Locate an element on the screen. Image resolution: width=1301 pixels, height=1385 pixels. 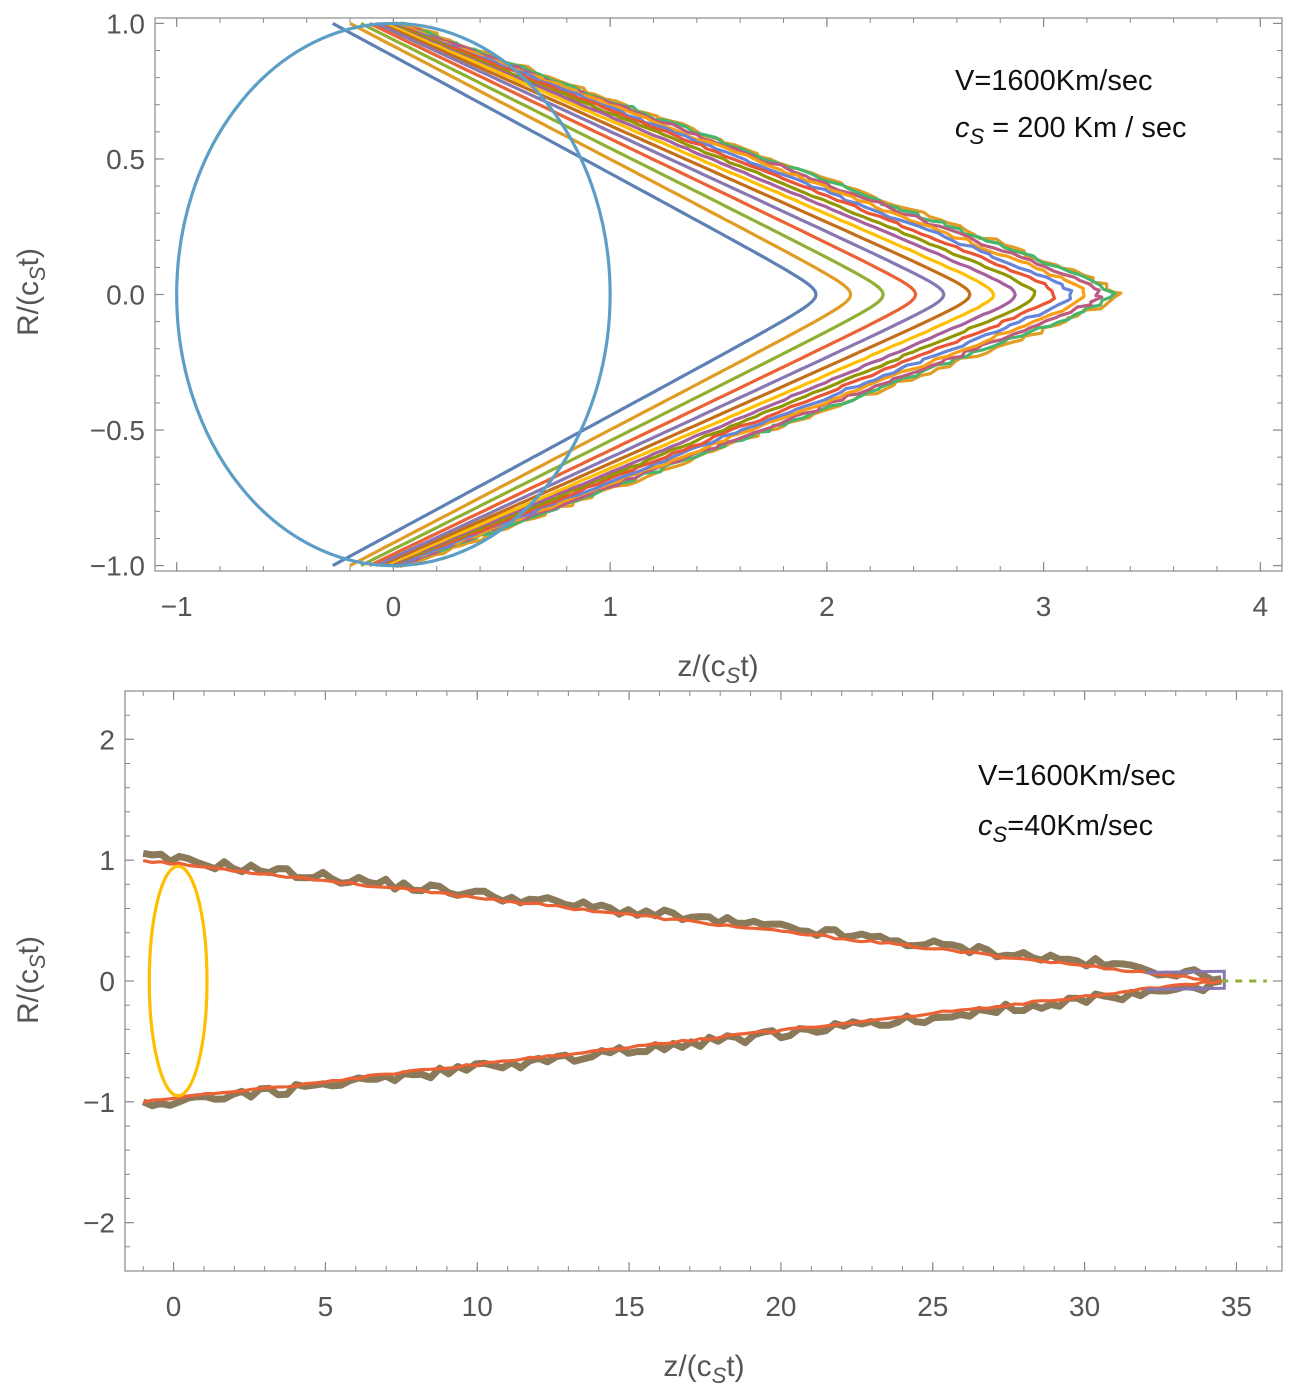
top-x-tick-label: 3 is located at coordinates (1044, 606).